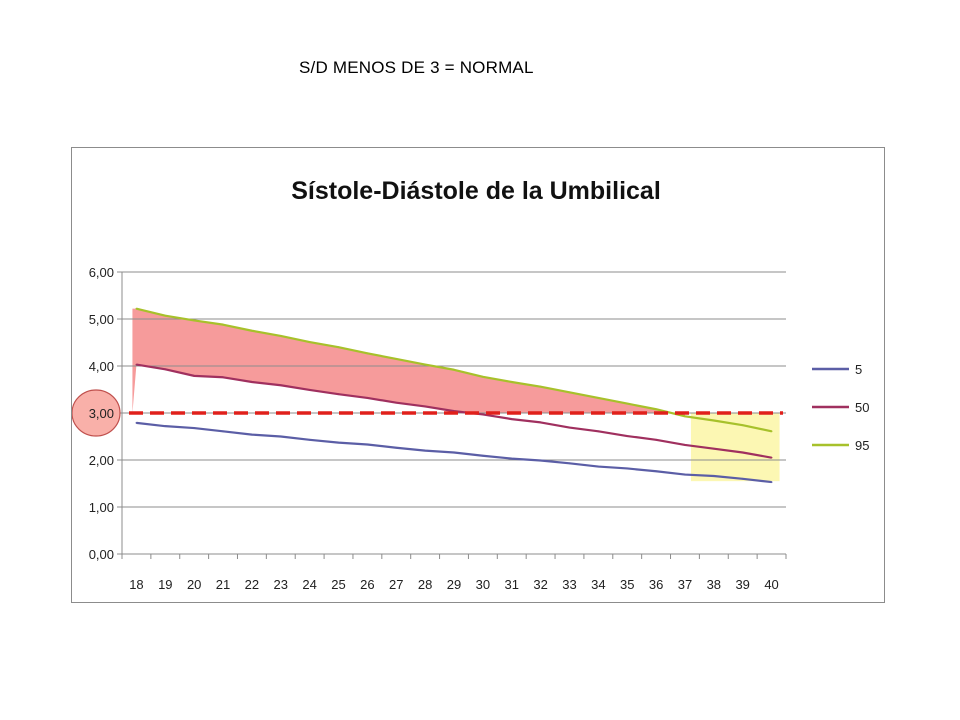 The width and height of the screenshot is (960, 720). Describe the element at coordinates (281, 584) in the screenshot. I see `x-tick-label: 23` at that location.